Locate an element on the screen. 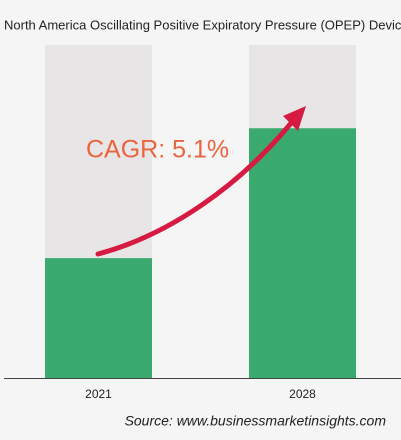 Image resolution: width=401 pixels, height=440 pixels. growth-arrowhead is located at coordinates (294, 118).